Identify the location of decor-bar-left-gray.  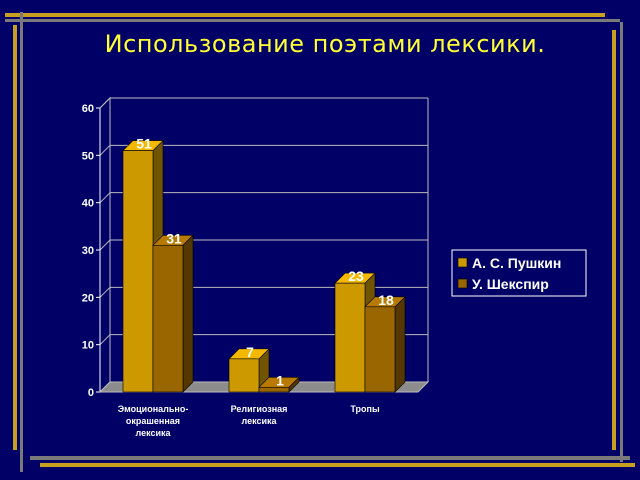
(21, 242).